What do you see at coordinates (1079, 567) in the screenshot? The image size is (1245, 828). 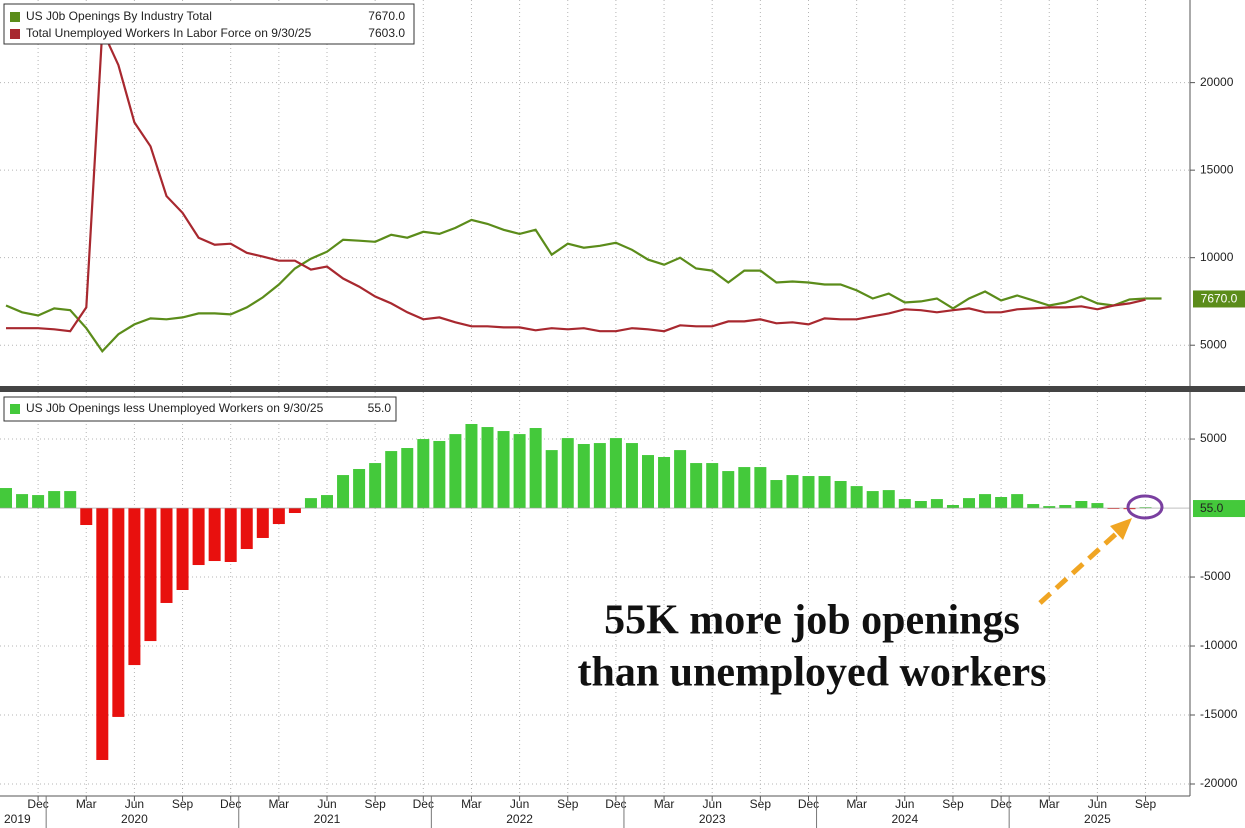 I see `annotation-arrow` at bounding box center [1079, 567].